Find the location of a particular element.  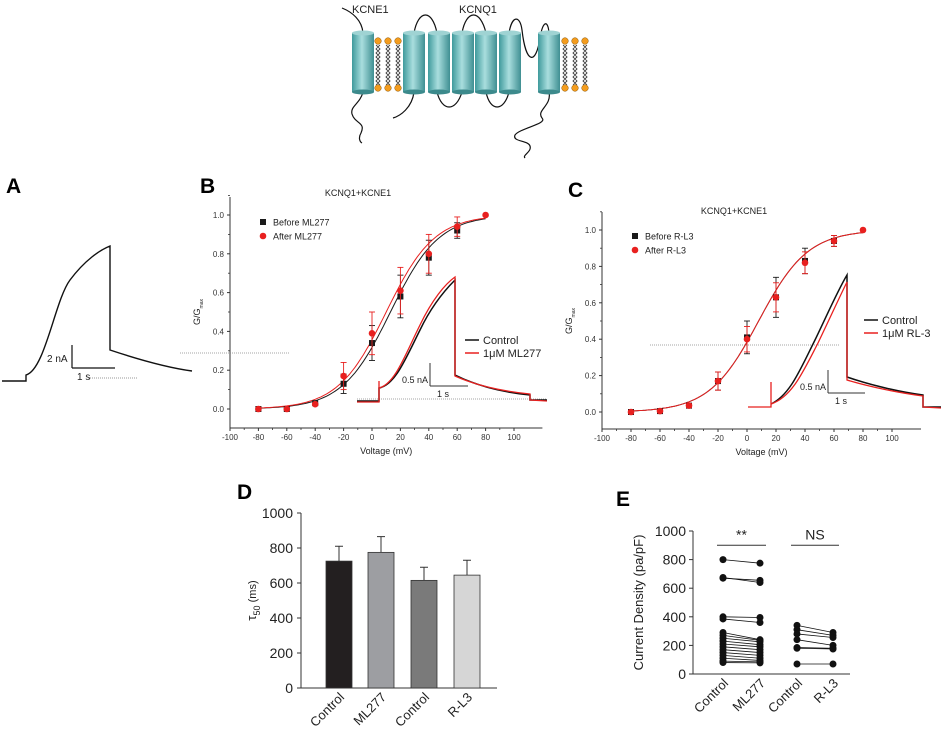

legend-control-label: Control is located at coordinates (500, 341).